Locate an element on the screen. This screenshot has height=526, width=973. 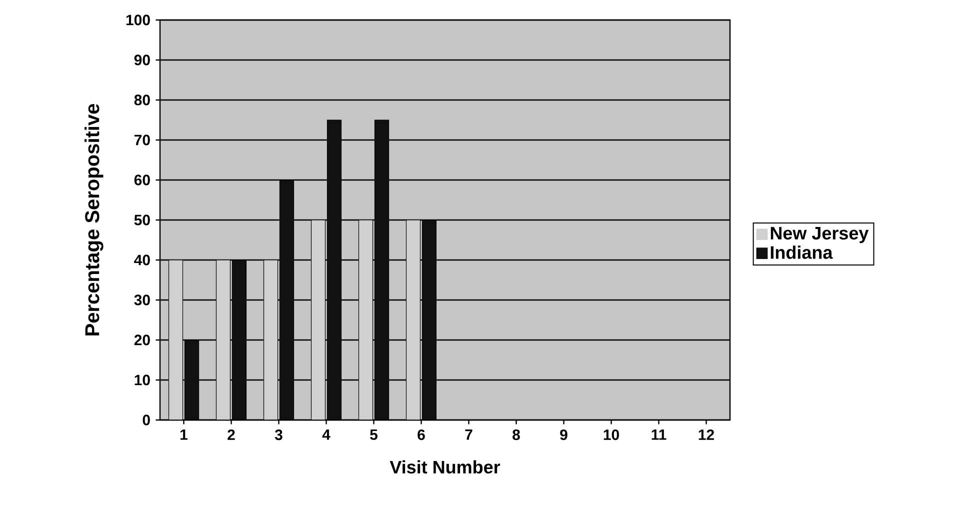
x-tick-label: 12 is located at coordinates (706, 434).